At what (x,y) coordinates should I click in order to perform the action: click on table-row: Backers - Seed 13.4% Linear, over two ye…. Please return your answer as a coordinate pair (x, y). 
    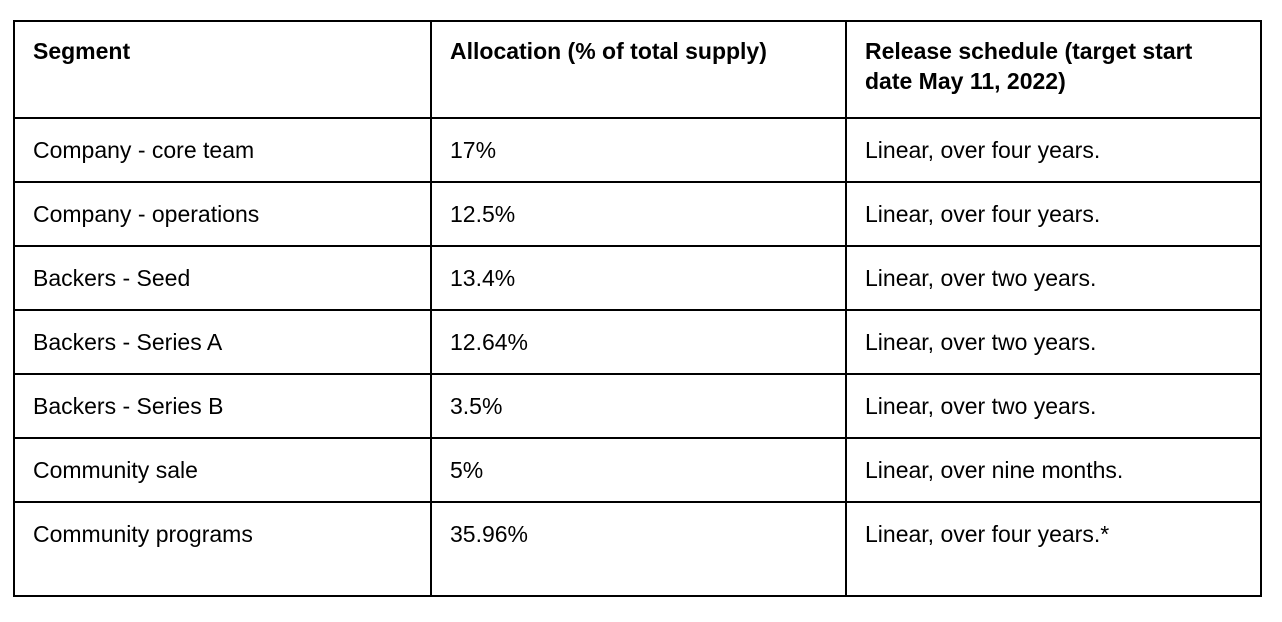
    Looking at the image, I should click on (637, 278).